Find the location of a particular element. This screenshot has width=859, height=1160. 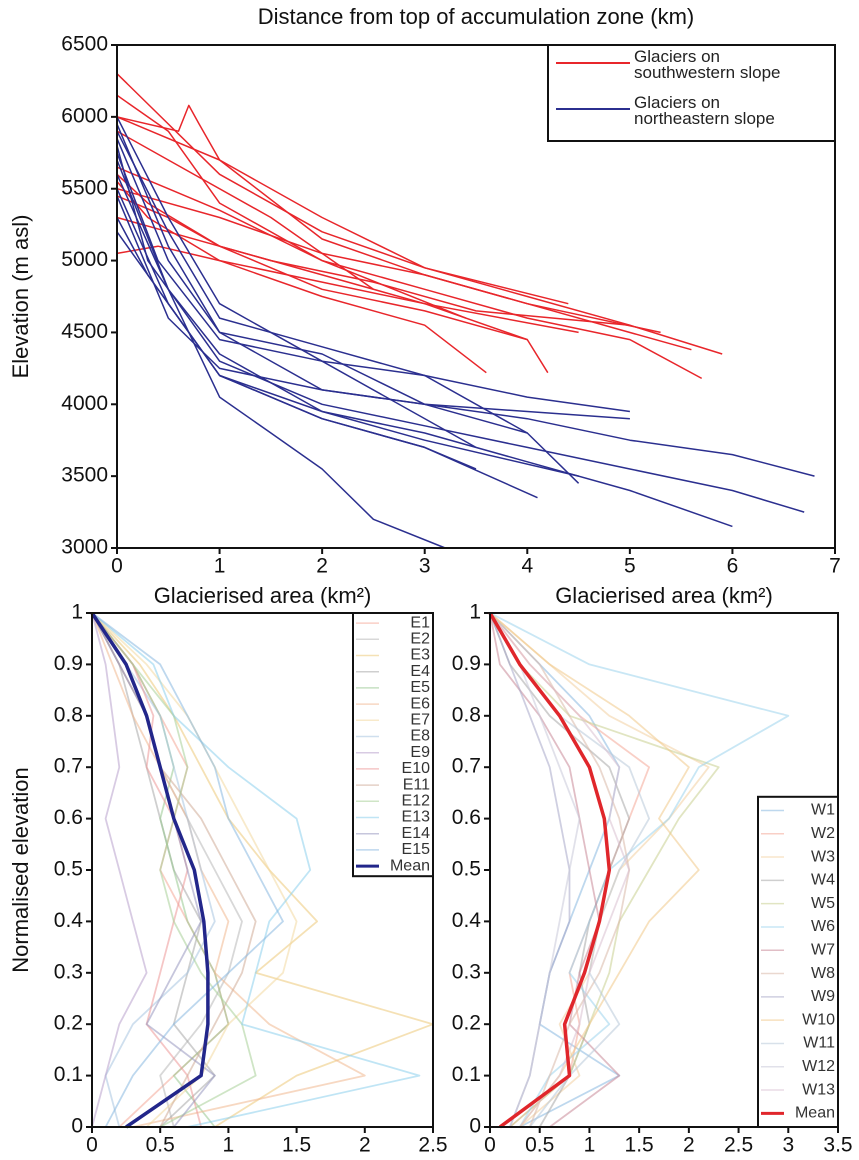

legend-label: W4 is located at coordinates (823, 880).